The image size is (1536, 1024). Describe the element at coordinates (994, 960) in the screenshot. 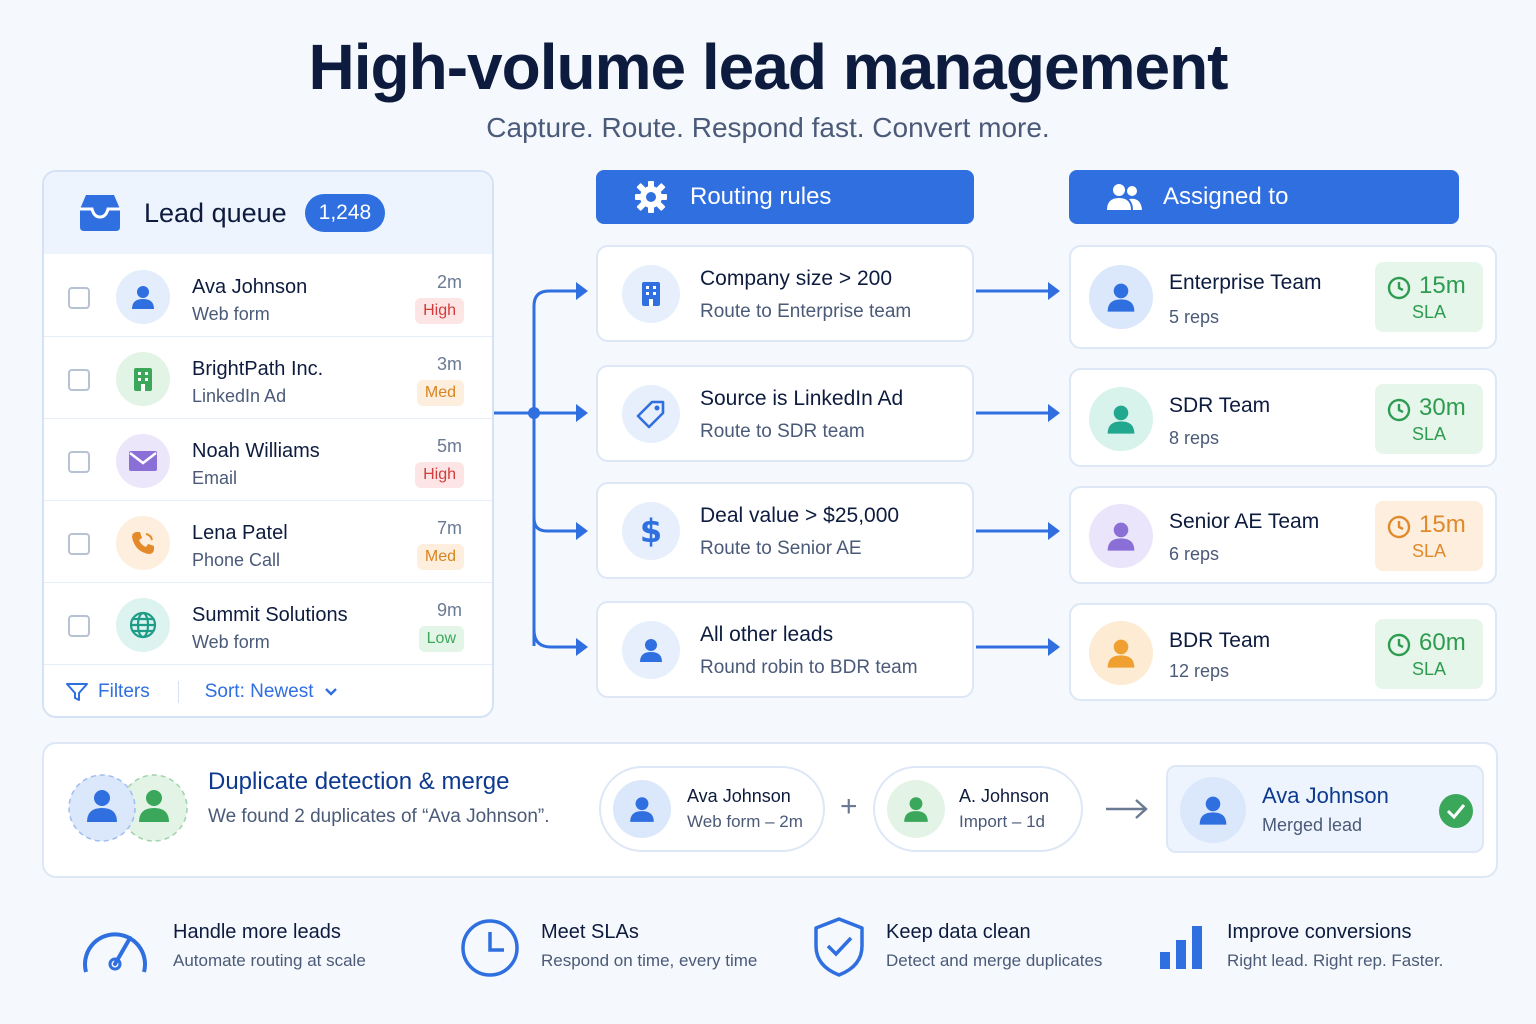

I see `feature-subtitle: Detect and merge duplicates` at that location.